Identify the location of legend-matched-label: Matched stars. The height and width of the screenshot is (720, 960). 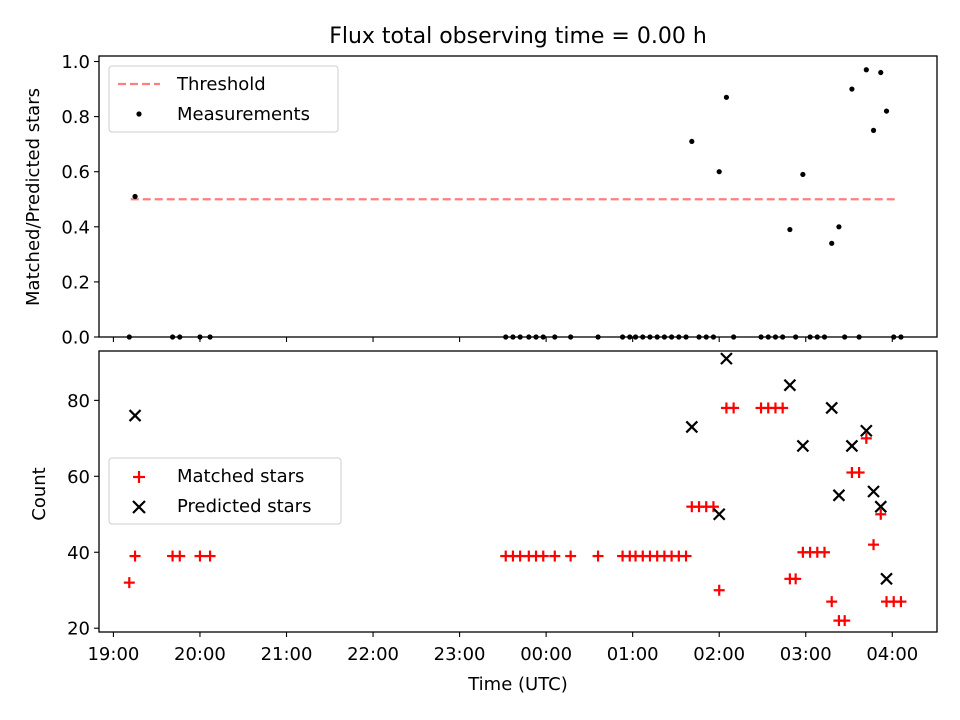
(240, 476).